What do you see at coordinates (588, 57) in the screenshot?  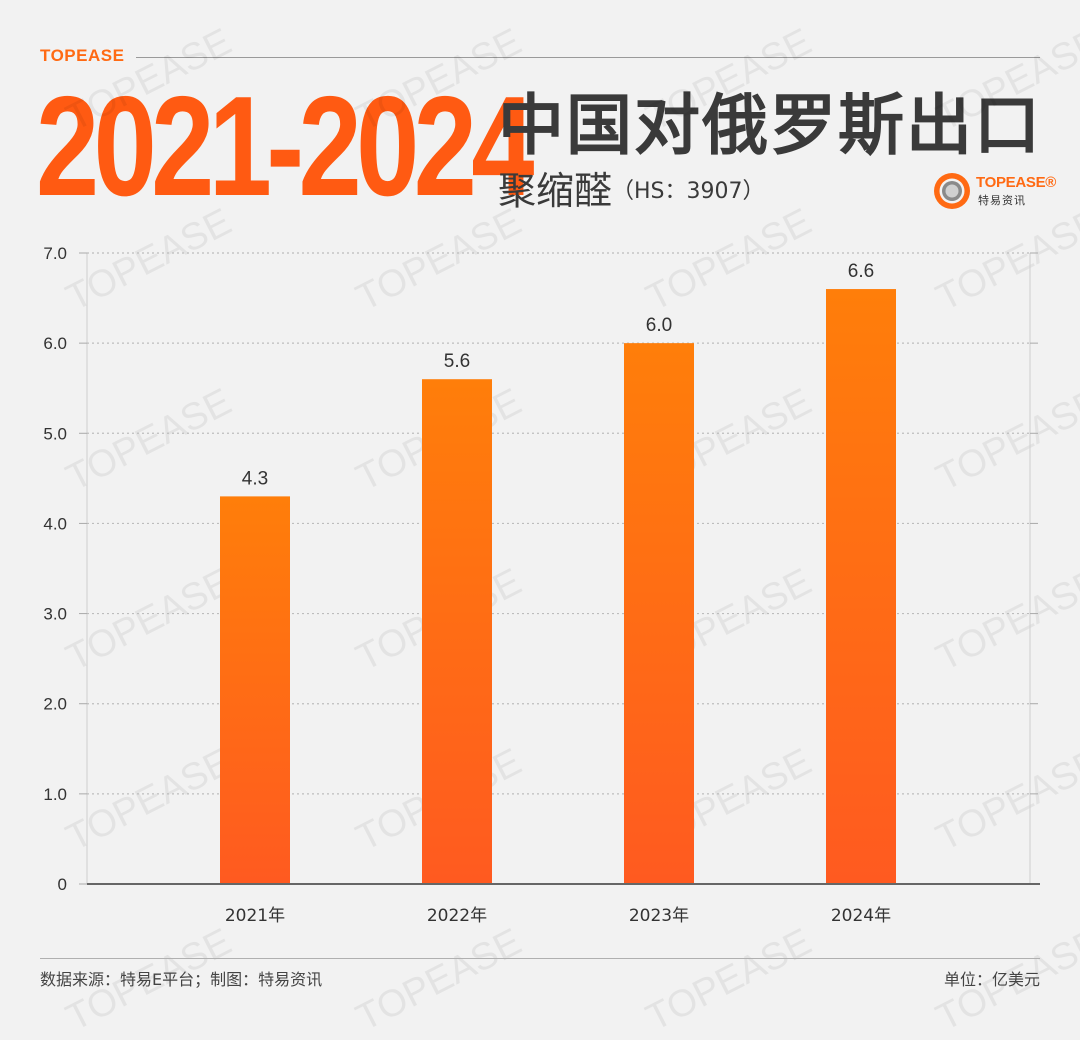 I see `top-rule` at bounding box center [588, 57].